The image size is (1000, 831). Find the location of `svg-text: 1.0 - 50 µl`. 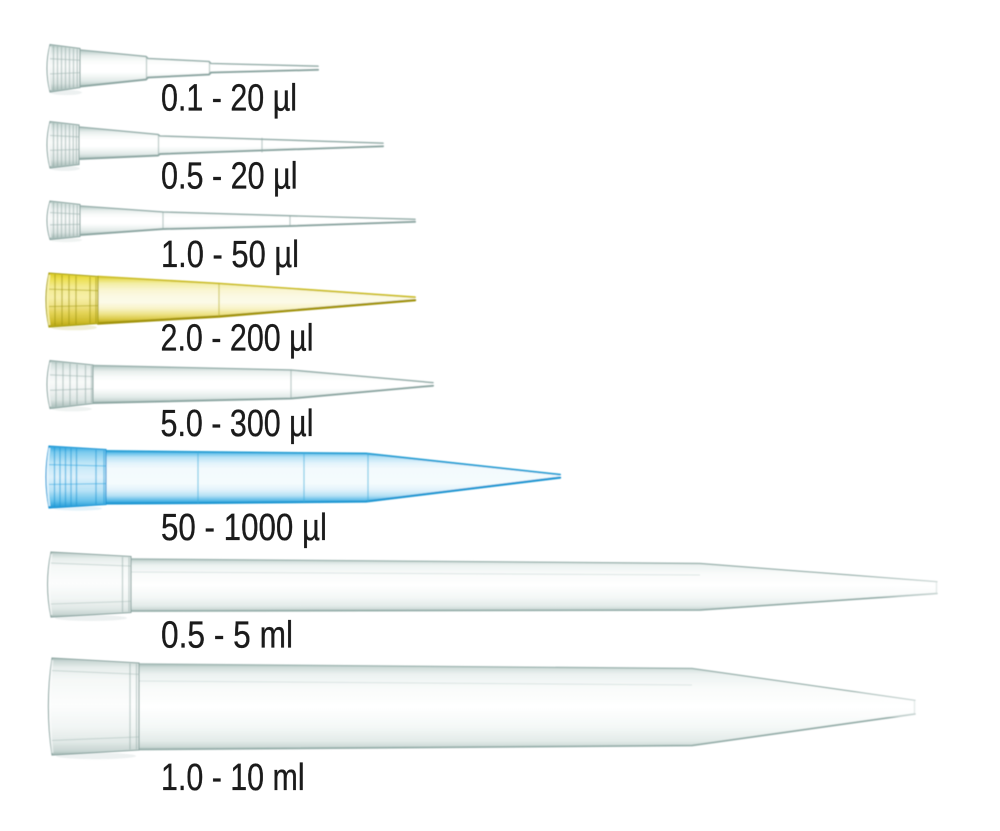

svg-text: 1.0 - 50 µl is located at coordinates (230, 255).